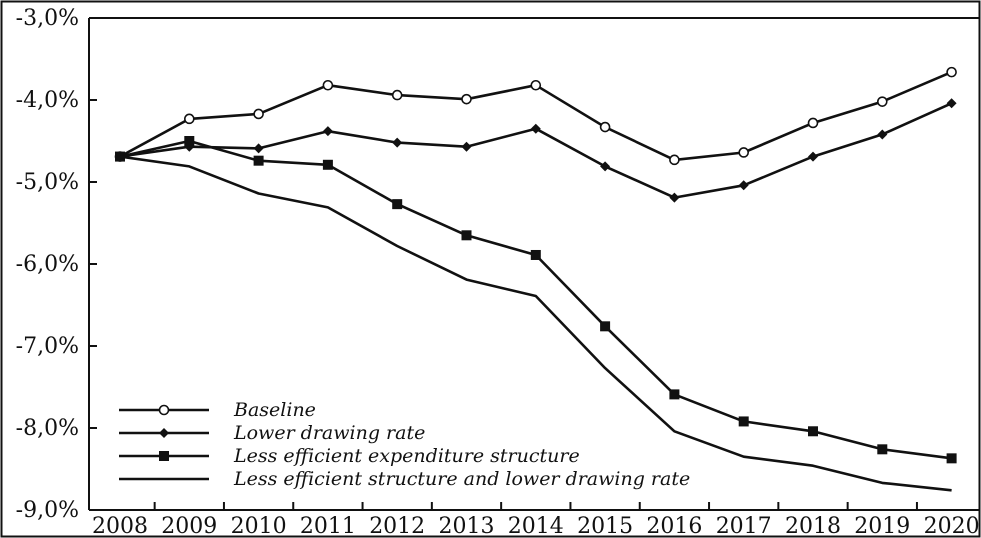 The image size is (981, 538). Describe the element at coordinates (328, 526) in the screenshot. I see `x-tick-label: 2011` at that location.